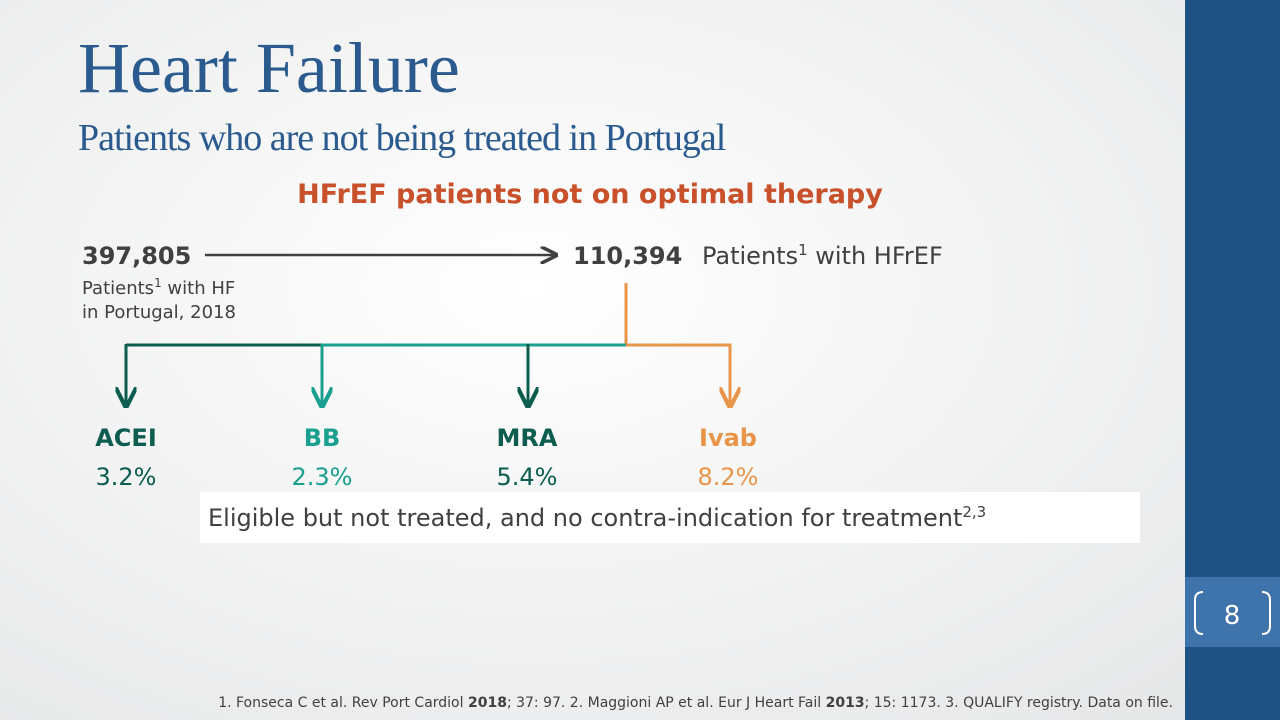 This screenshot has width=1280, height=720. What do you see at coordinates (343, 703) in the screenshot?
I see `footnote-text: 1. Fonseca C et al. Rev Port Cardiol` at bounding box center [343, 703].